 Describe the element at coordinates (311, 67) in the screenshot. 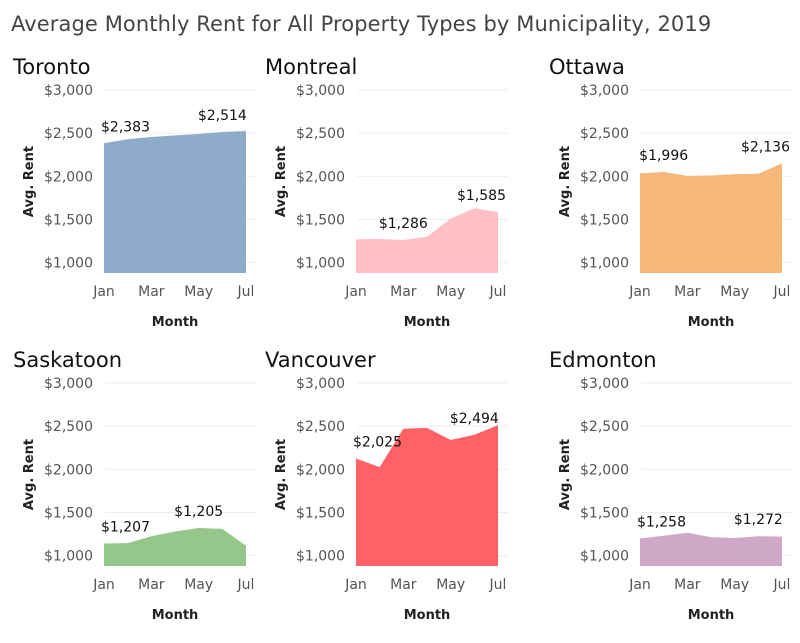

I see `panel-title: Montreal` at that location.